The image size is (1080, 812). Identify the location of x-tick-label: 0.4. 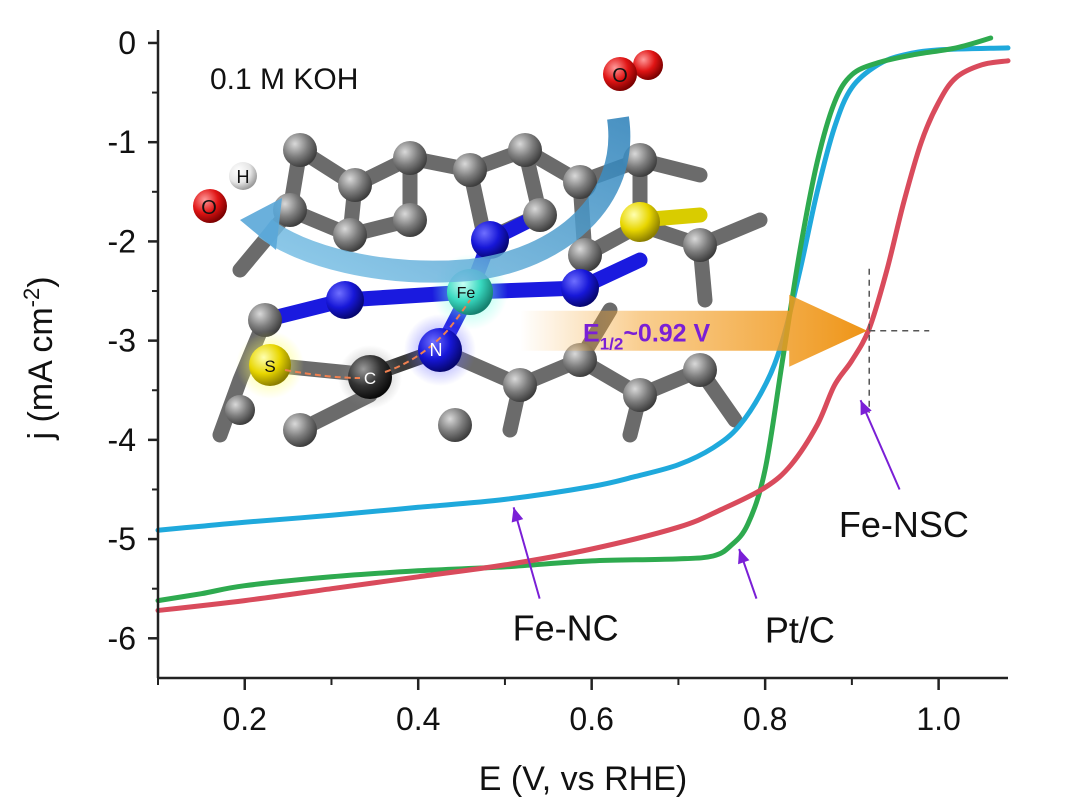
(418, 719).